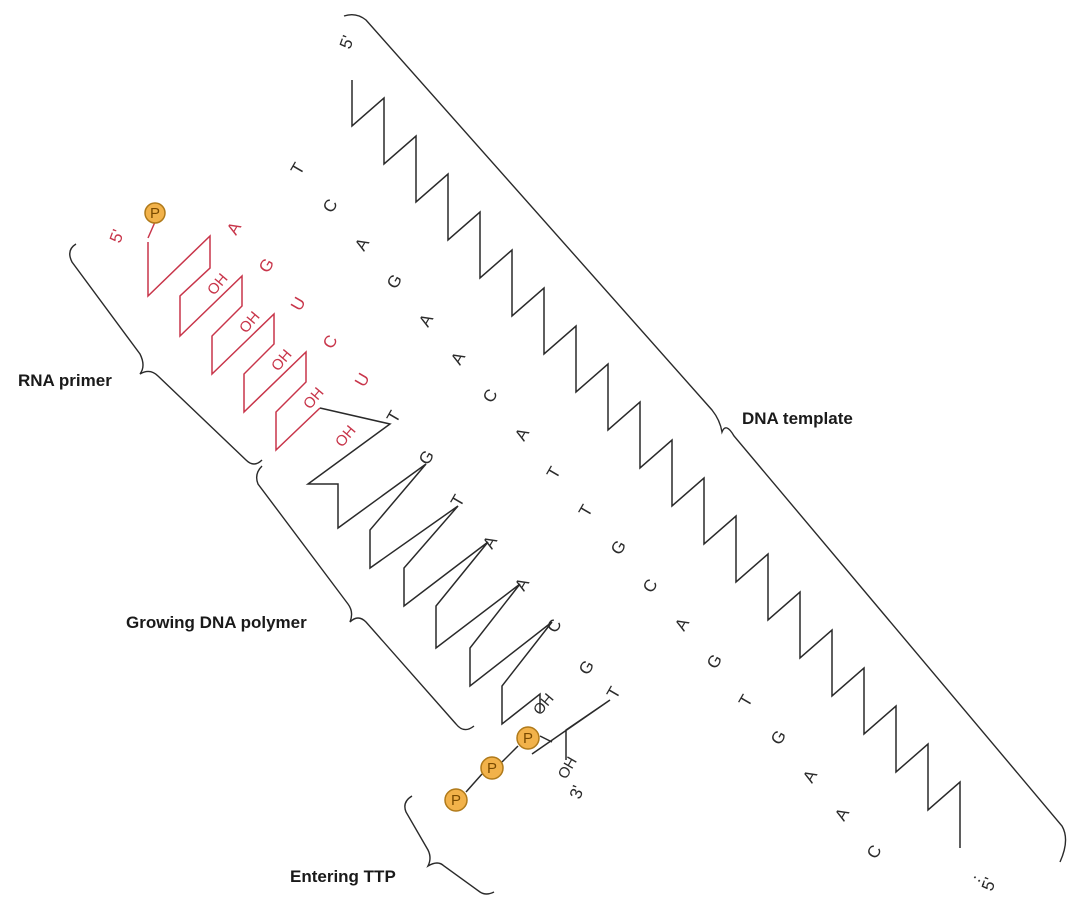 The height and width of the screenshot is (903, 1080). Describe the element at coordinates (234, 228) in the screenshot. I see `primer-base: A` at that location.